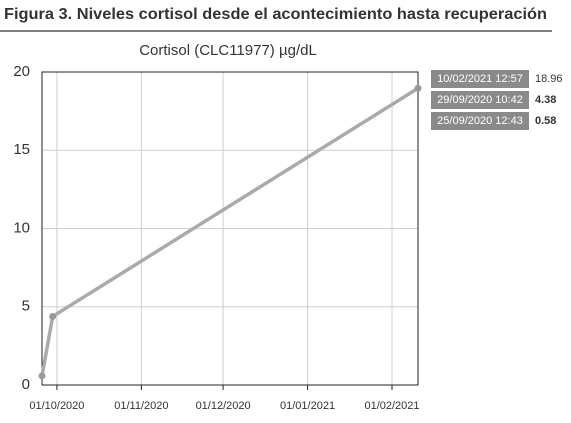 The width and height of the screenshot is (571, 423). Describe the element at coordinates (545, 100) in the screenshot. I see `table-value: 4.38` at that location.